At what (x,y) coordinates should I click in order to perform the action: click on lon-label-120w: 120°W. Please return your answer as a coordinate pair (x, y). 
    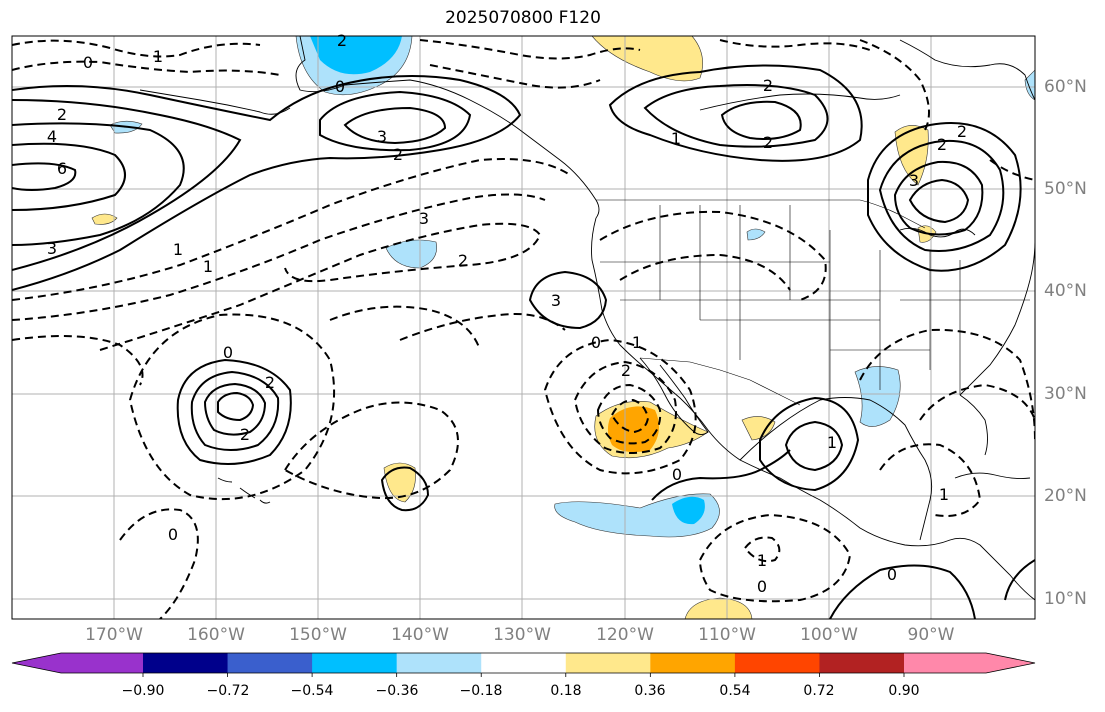
    Looking at the image, I should click on (625, 635).